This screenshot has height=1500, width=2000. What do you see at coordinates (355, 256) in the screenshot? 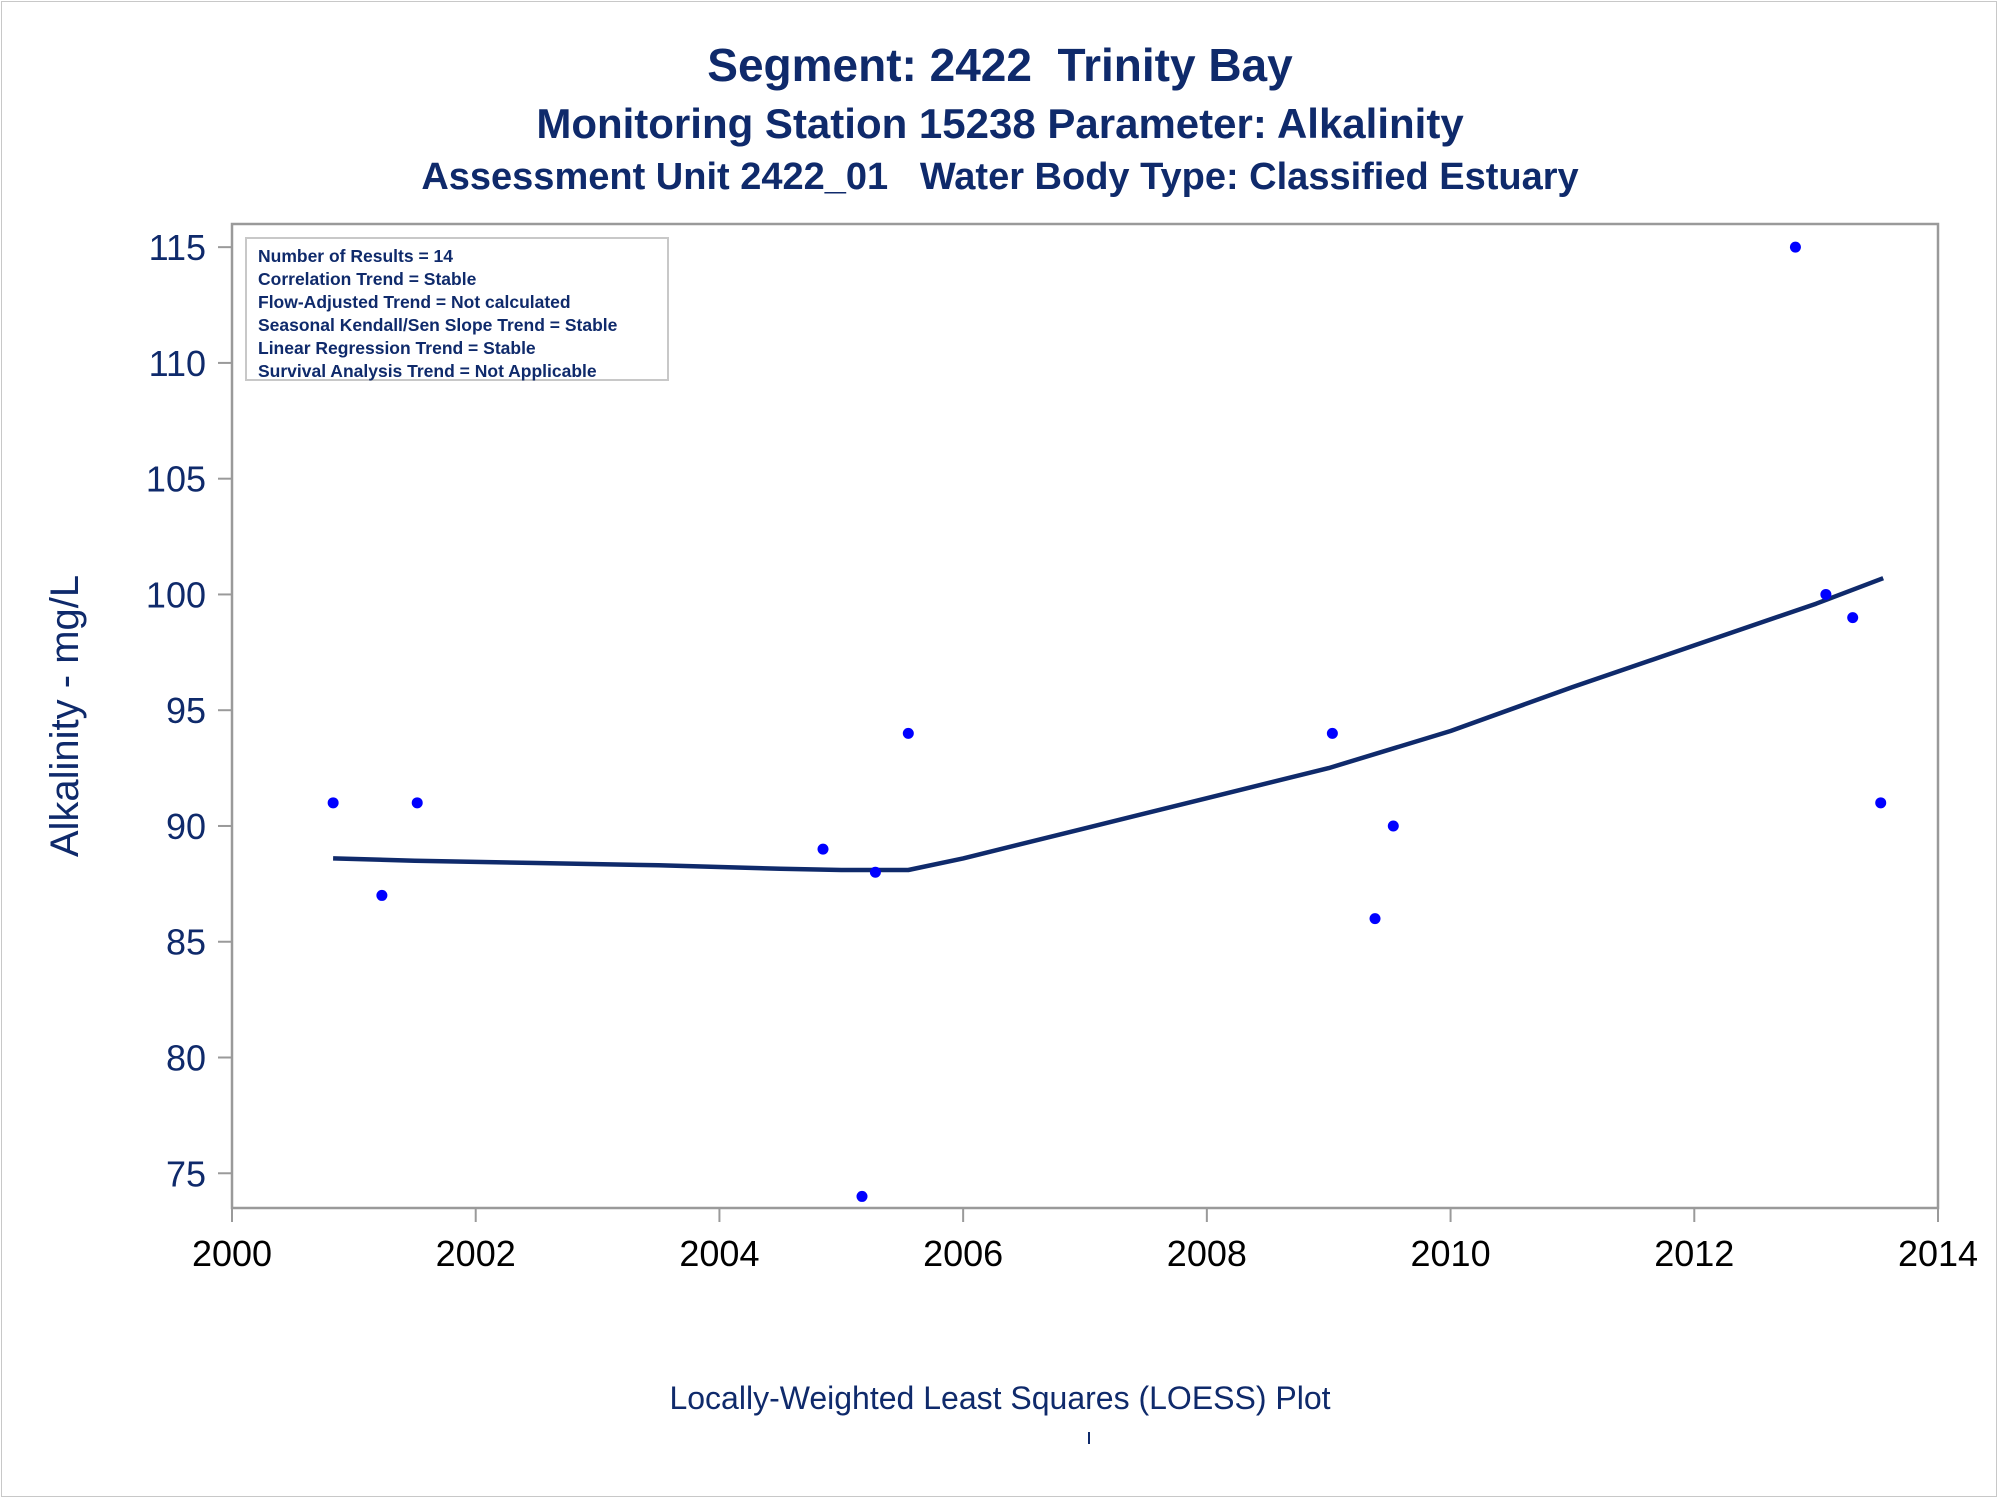
I see `stats-line: Number of Results = 14` at bounding box center [355, 256].